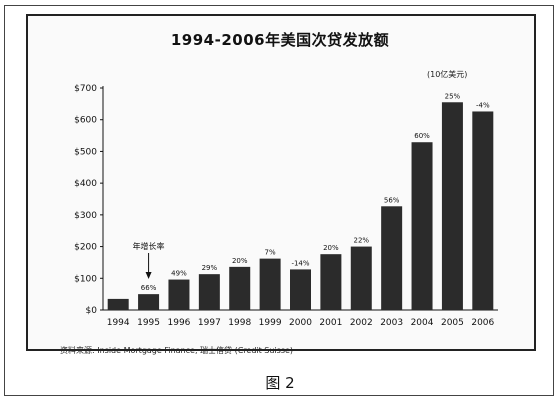 The height and width of the screenshot is (401, 560). What do you see at coordinates (148, 323) in the screenshot?
I see `x-tick-label: 1995` at bounding box center [148, 323].